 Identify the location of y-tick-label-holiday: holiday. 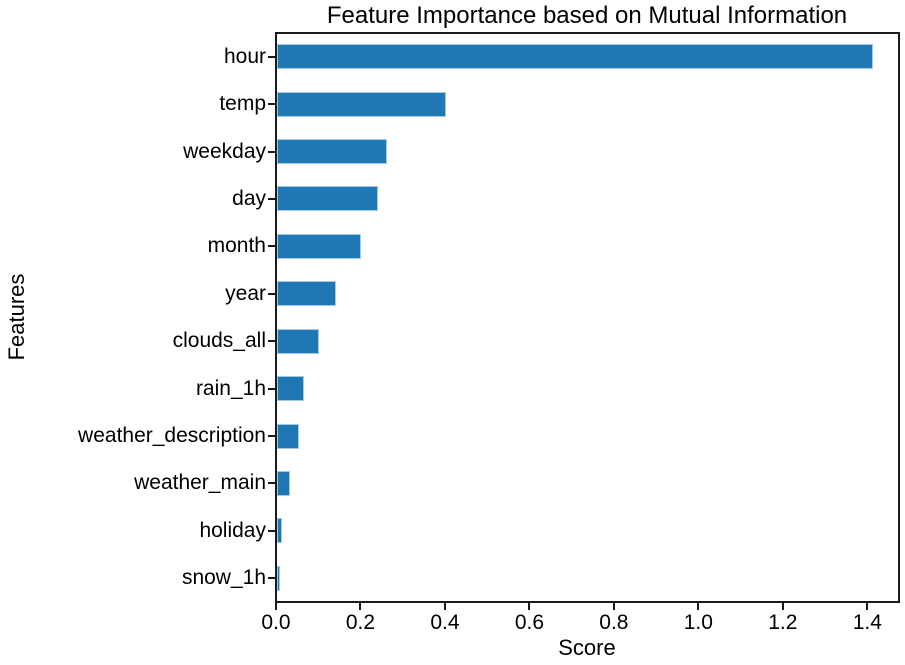
(232, 530).